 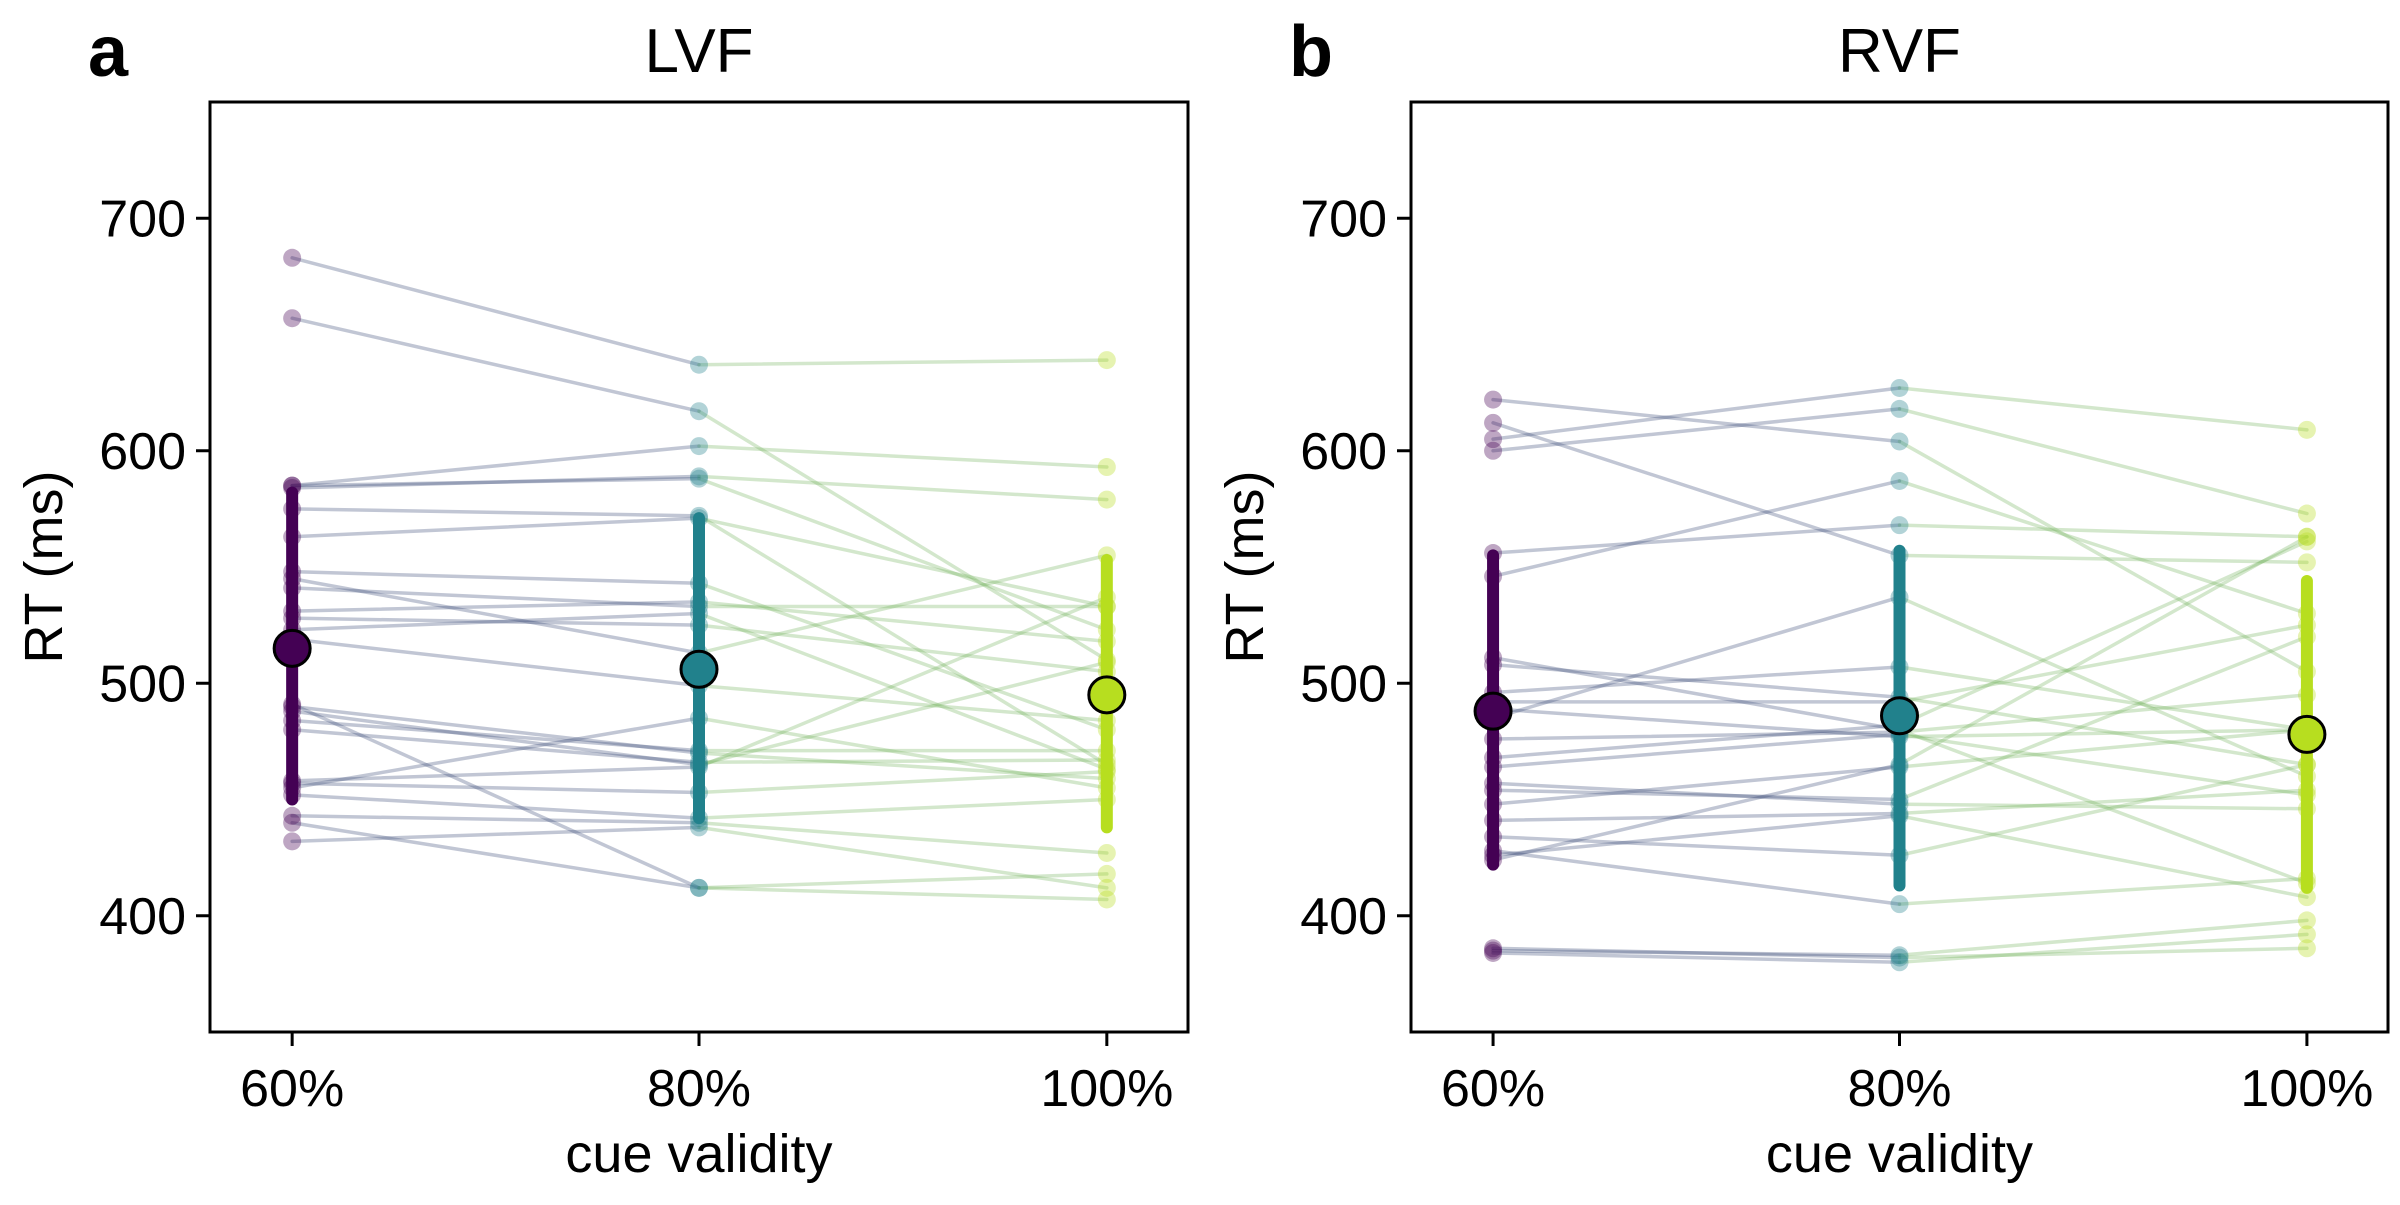 I want to click on subject-5-point-100%, so click(x=2306, y=536).